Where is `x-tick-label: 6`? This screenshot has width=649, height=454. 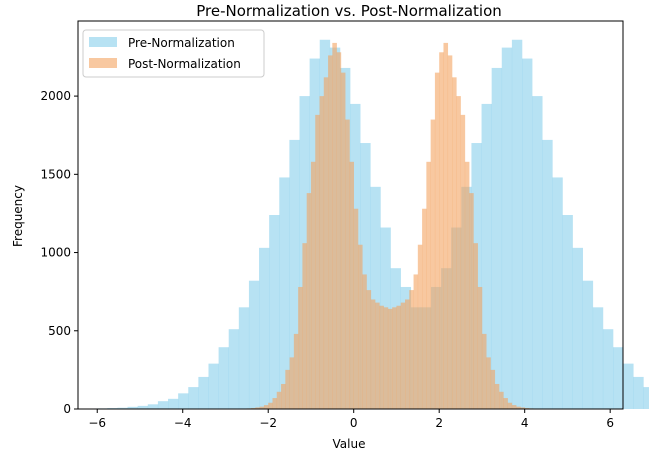
x-tick-label: 6 is located at coordinates (610, 423).